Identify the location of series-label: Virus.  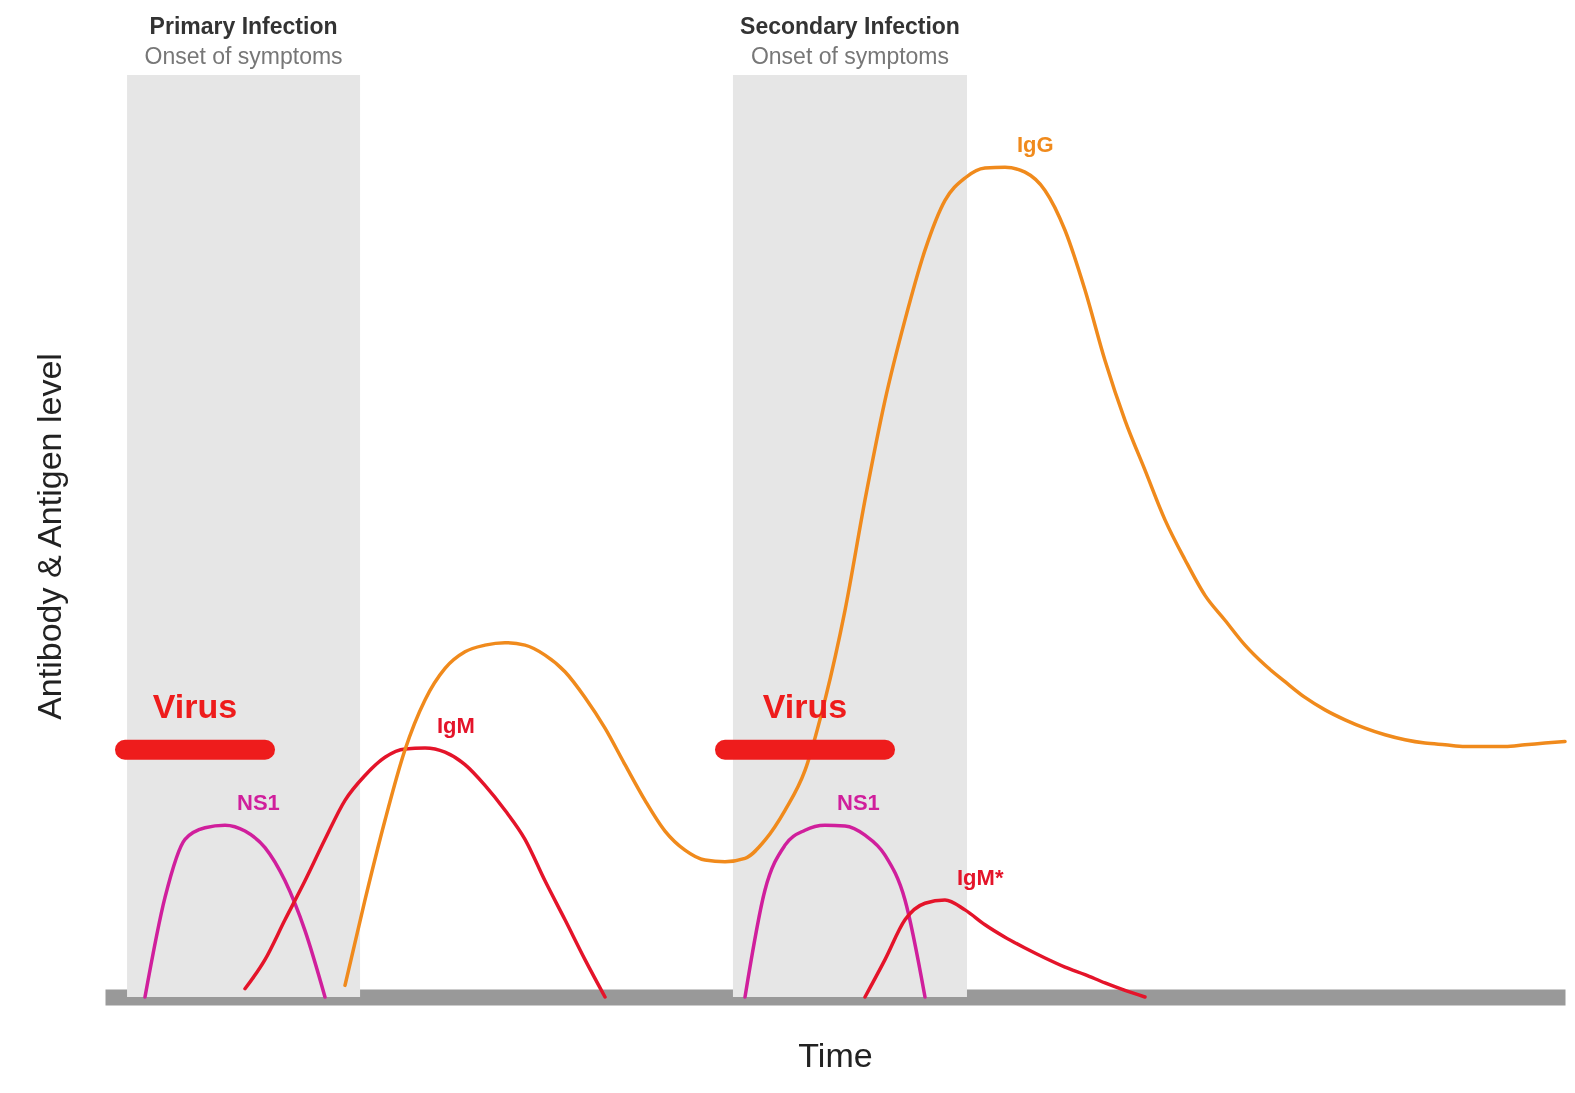
(195, 705).